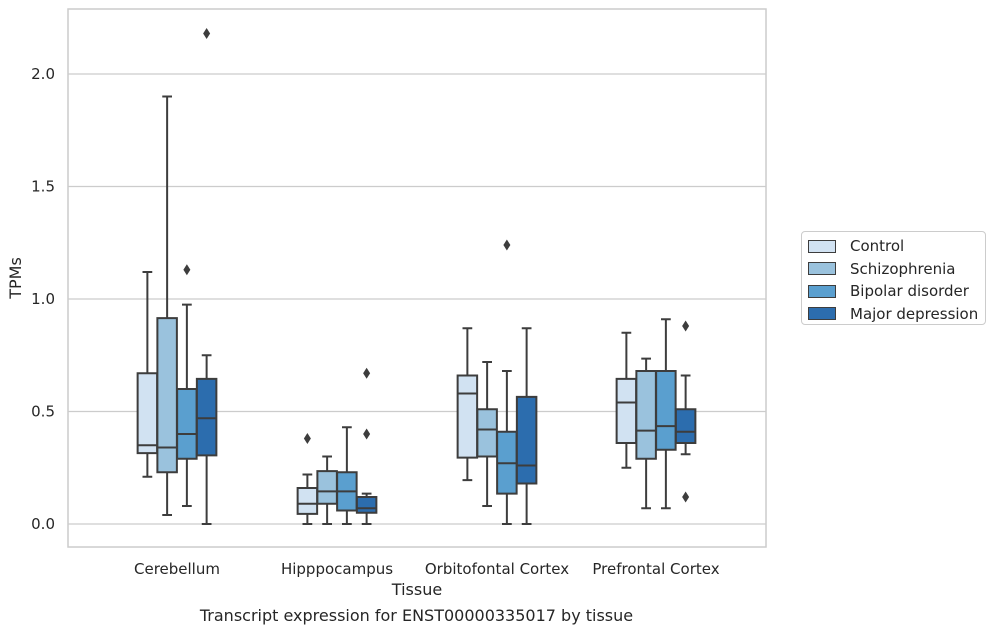  What do you see at coordinates (497, 569) in the screenshot?
I see `x-tick-label: Orbitofontal Cortex` at bounding box center [497, 569].